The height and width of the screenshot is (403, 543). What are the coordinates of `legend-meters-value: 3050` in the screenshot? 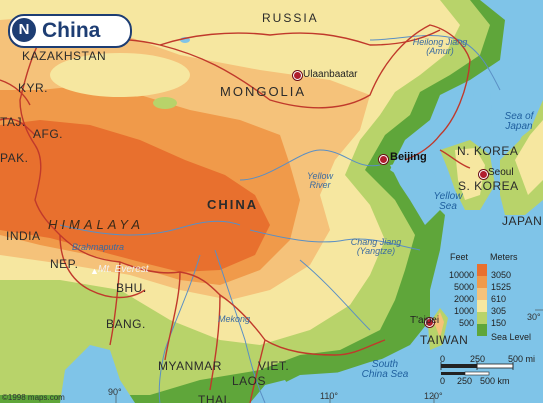 It's located at (501, 275).